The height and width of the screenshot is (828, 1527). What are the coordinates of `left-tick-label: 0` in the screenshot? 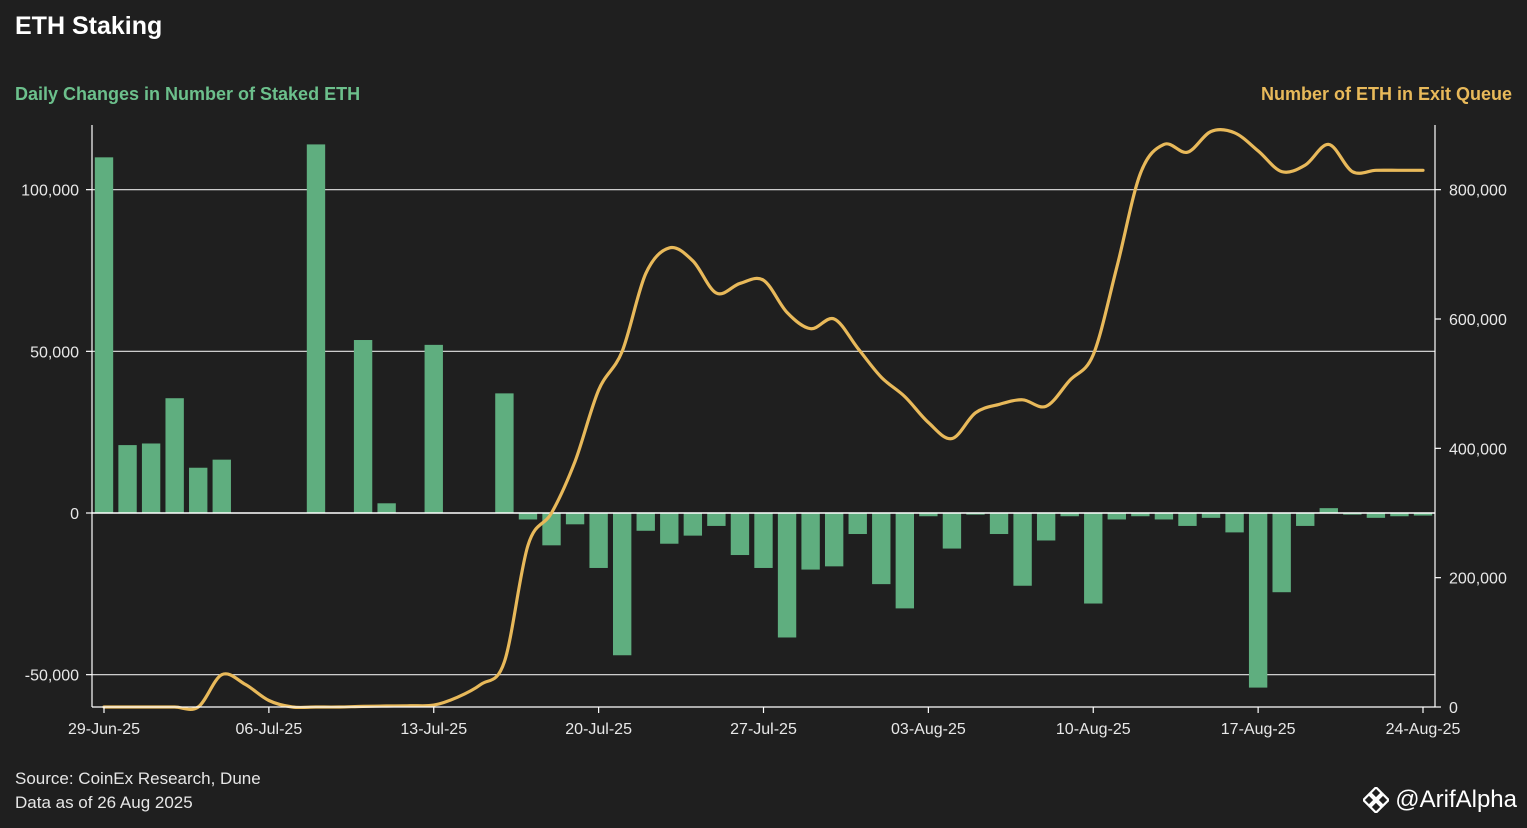 It's located at (74, 514).